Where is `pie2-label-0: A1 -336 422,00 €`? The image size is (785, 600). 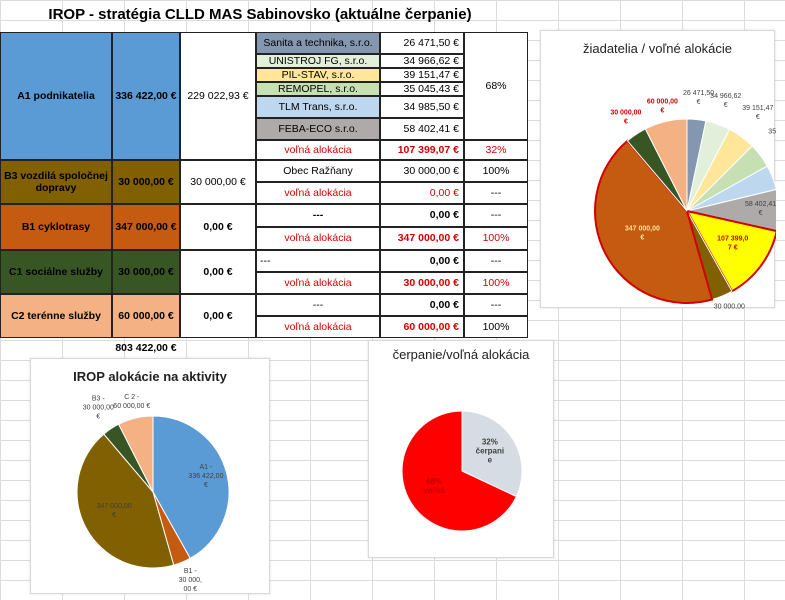 pie2-label-0: A1 -336 422,00 € is located at coordinates (205, 476).